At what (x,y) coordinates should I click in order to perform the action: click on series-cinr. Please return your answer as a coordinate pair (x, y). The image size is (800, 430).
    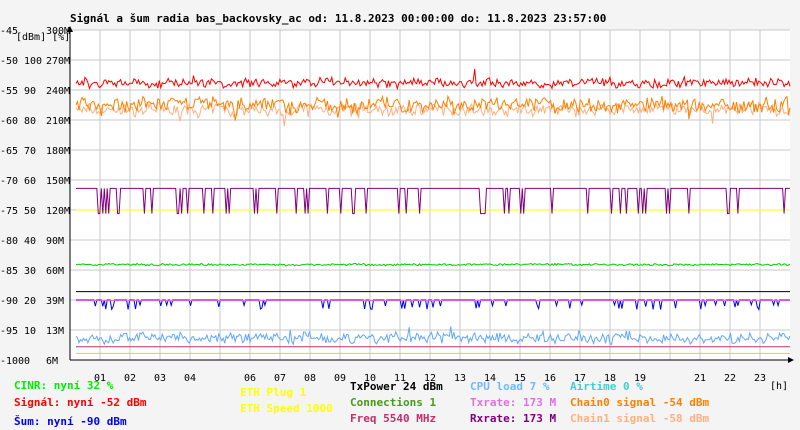
    Looking at the image, I should click on (433, 264).